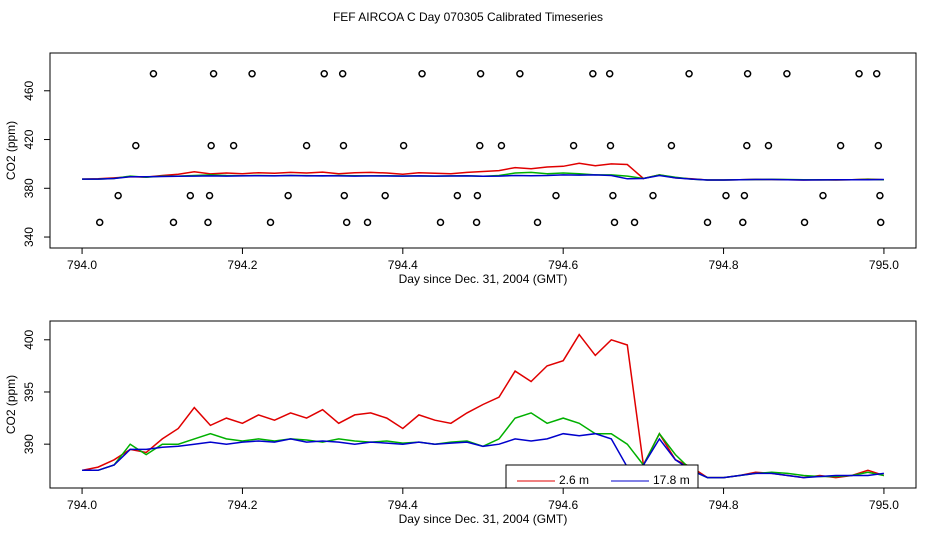 The image size is (936, 540). Describe the element at coordinates (29, 444) in the screenshot. I see `y-tick-label: 390` at that location.